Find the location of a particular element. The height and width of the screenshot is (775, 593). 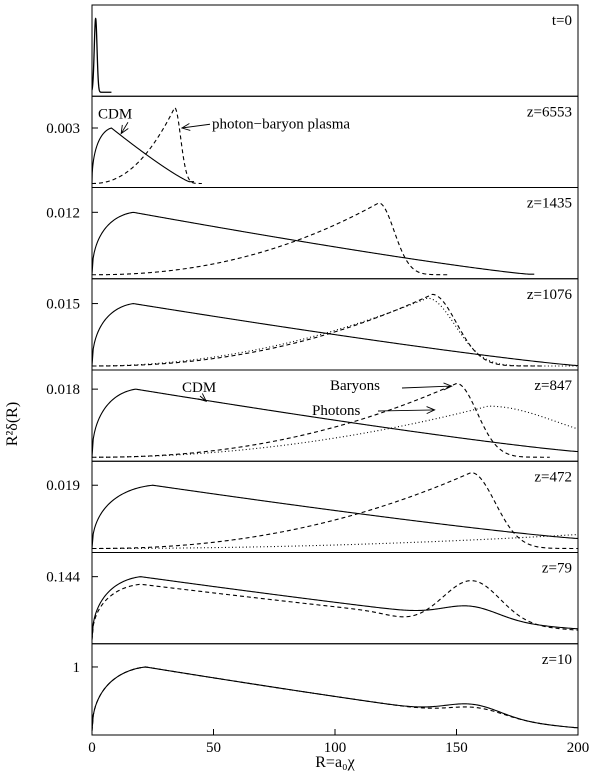

panel-label: z=6553 is located at coordinates (549, 112).